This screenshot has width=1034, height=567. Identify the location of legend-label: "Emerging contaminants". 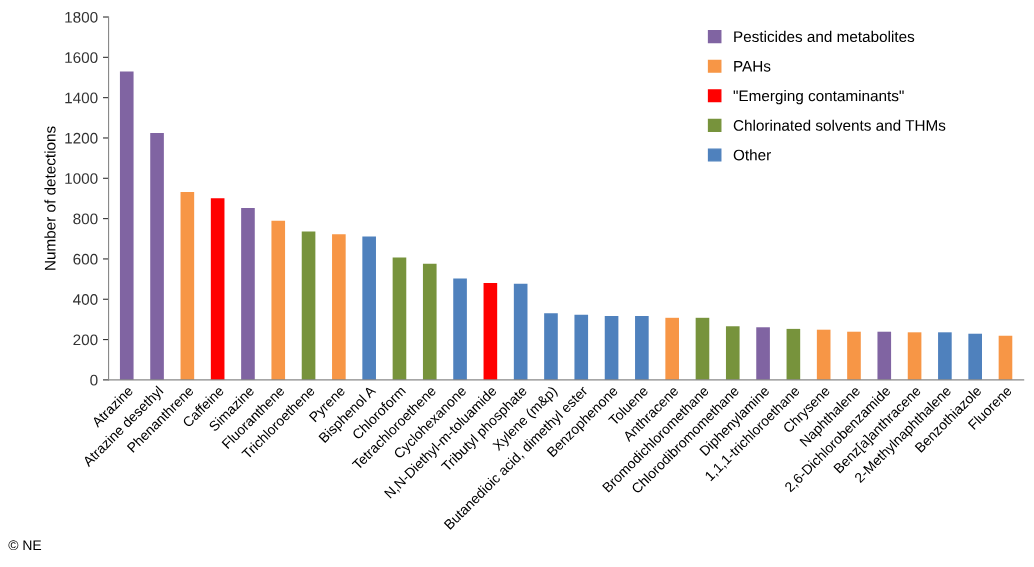
(818, 97).